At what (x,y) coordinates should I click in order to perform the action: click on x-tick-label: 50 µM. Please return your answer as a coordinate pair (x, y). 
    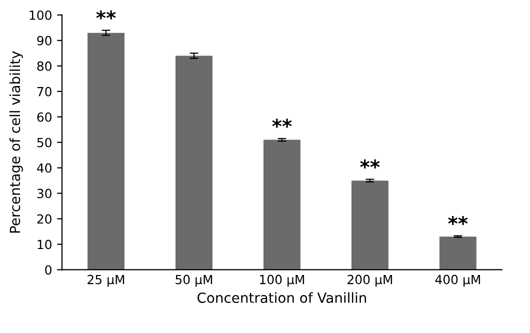
    Looking at the image, I should click on (194, 280).